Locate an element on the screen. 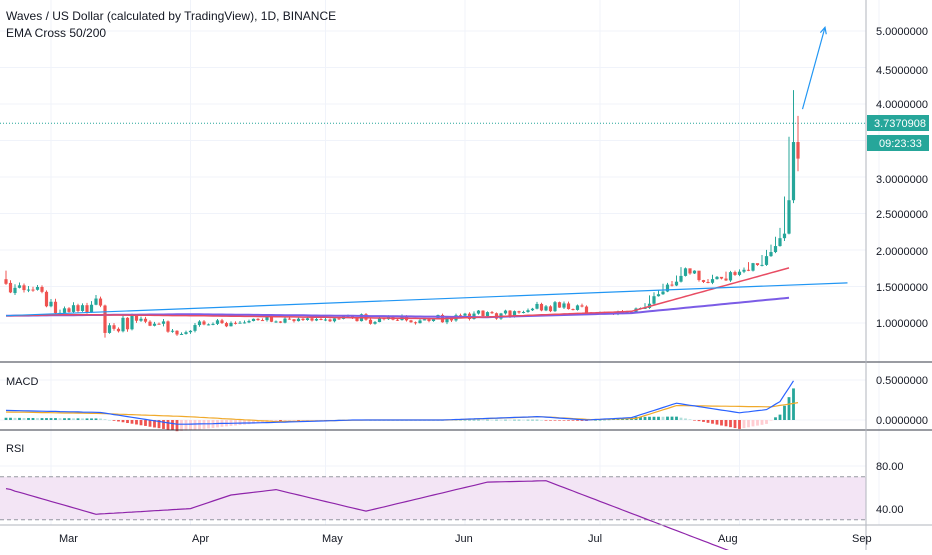 This screenshot has height=555, width=932. time-label: Sep is located at coordinates (862, 539).